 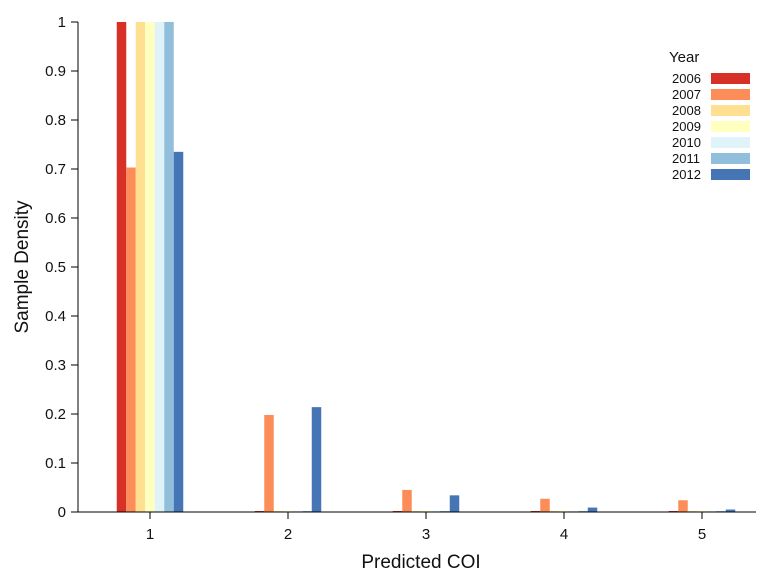 What do you see at coordinates (22, 267) in the screenshot?
I see `y-axis-label: Sample Density` at bounding box center [22, 267].